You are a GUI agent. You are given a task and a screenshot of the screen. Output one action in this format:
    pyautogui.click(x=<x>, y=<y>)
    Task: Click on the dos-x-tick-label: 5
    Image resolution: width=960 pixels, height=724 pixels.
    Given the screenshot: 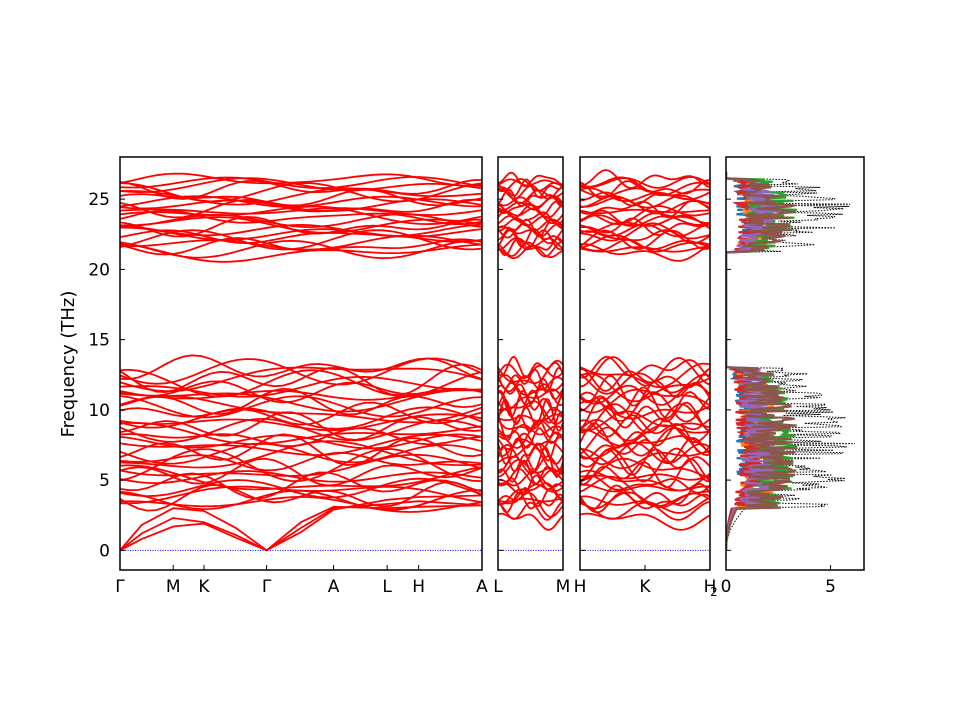 What is the action you would take?
    pyautogui.click(x=830, y=587)
    